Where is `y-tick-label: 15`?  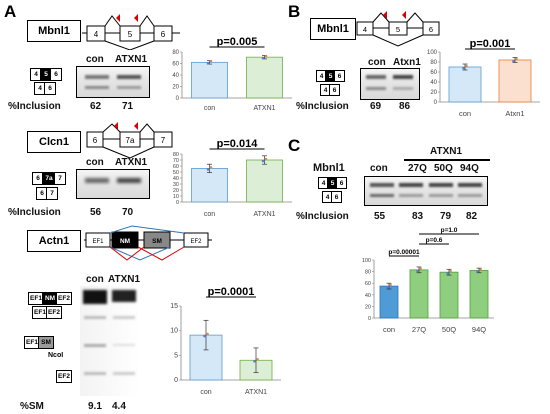
y-tick-label: 15 is located at coordinates (174, 306).